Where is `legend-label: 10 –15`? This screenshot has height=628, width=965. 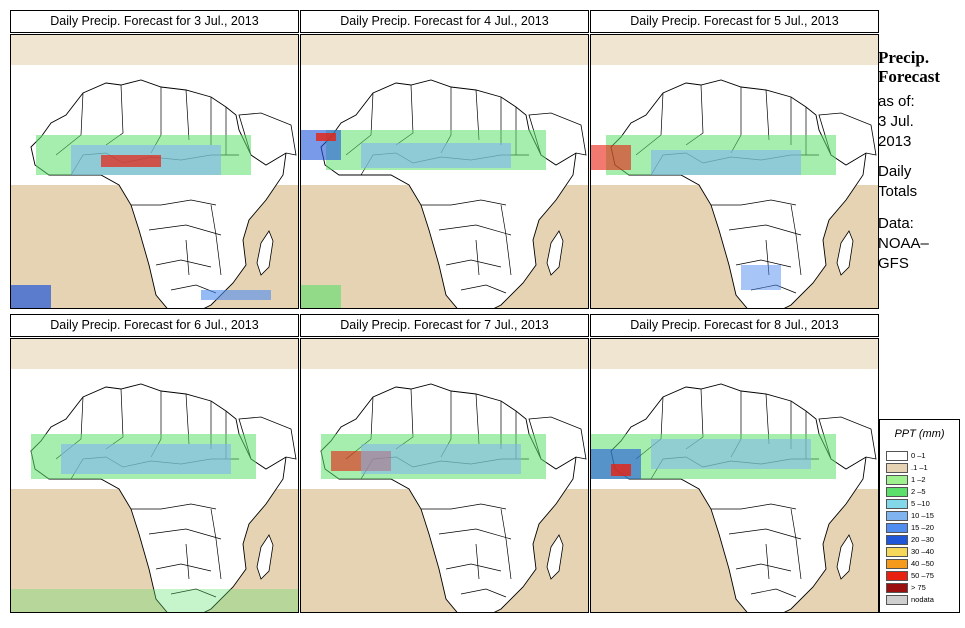
legend-label: 10 –15 is located at coordinates (922, 515).